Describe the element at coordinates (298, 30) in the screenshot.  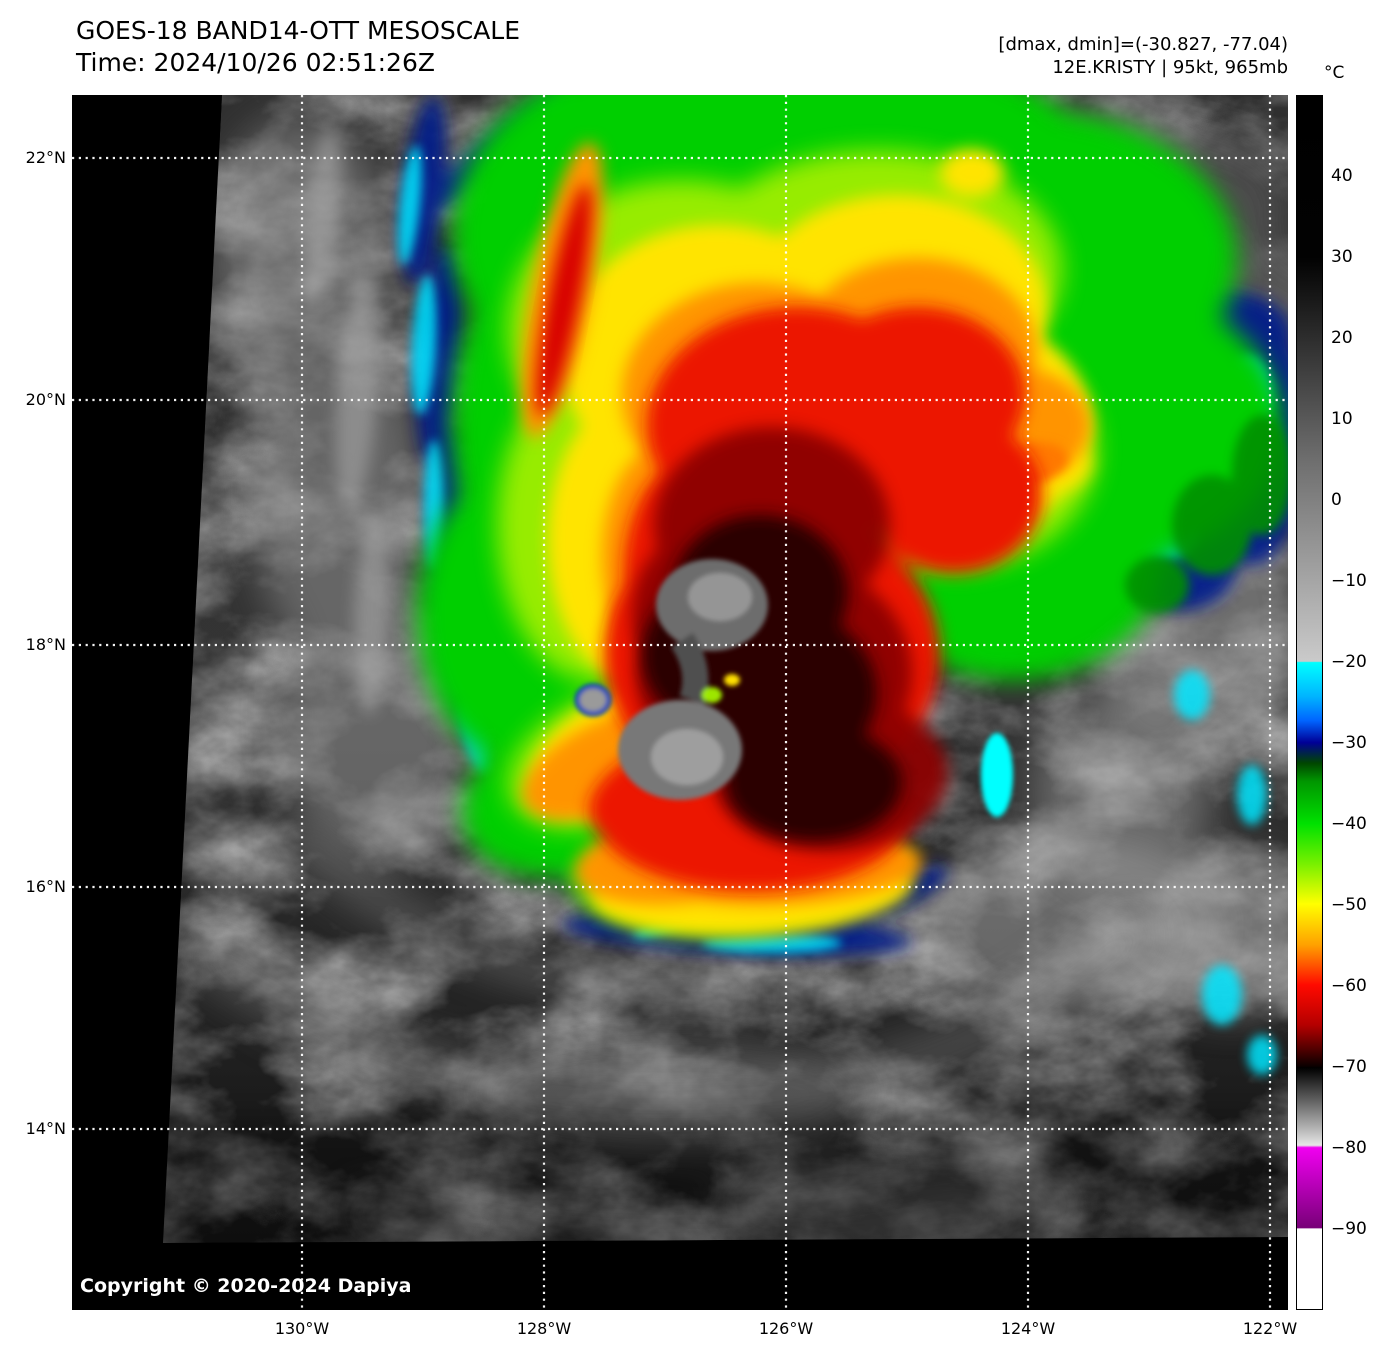
I see `page-title: GOES-18 BAND14-OTT MESOSCALE` at that location.